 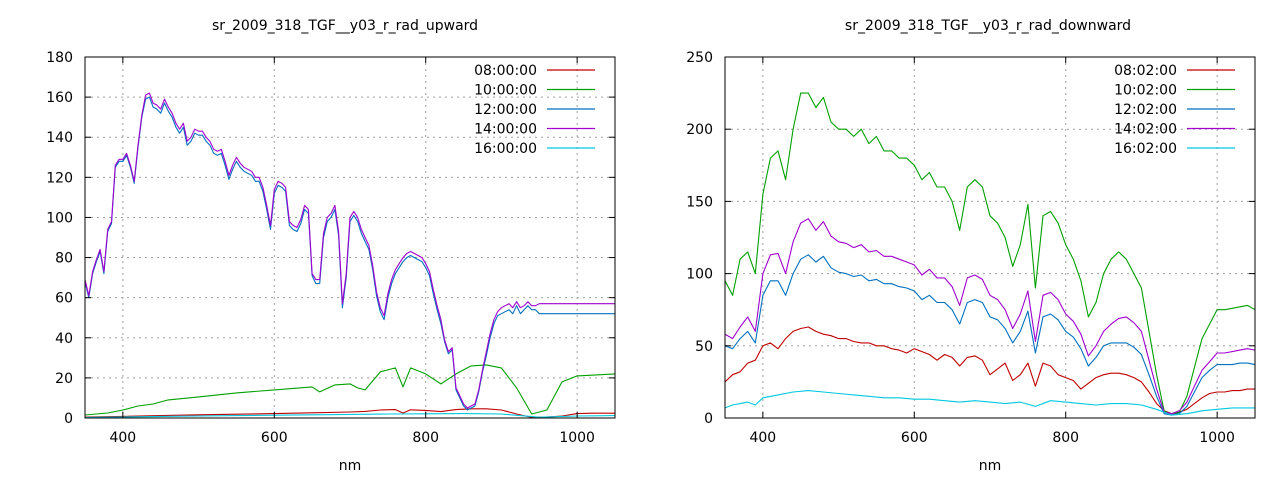 I want to click on legend-entry-label: 16:02:00, so click(x=1145, y=149).